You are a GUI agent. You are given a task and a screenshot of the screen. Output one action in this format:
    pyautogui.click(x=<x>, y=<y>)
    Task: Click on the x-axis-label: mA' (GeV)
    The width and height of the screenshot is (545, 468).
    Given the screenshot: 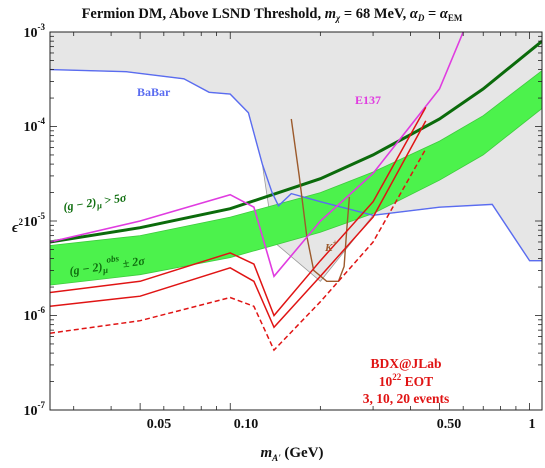 What is the action you would take?
    pyautogui.click(x=291, y=454)
    